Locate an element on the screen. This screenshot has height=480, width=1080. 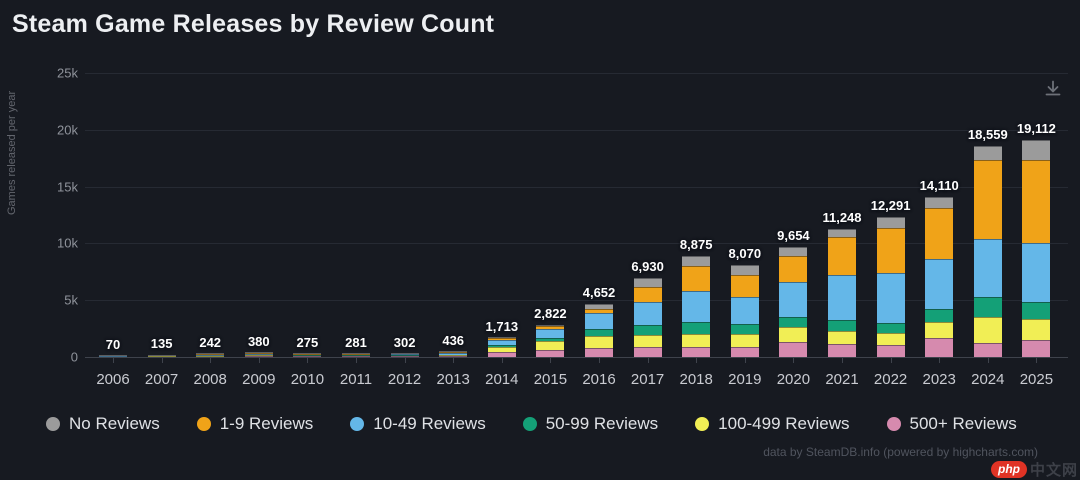
bar-2022 is located at coordinates (890, 287).